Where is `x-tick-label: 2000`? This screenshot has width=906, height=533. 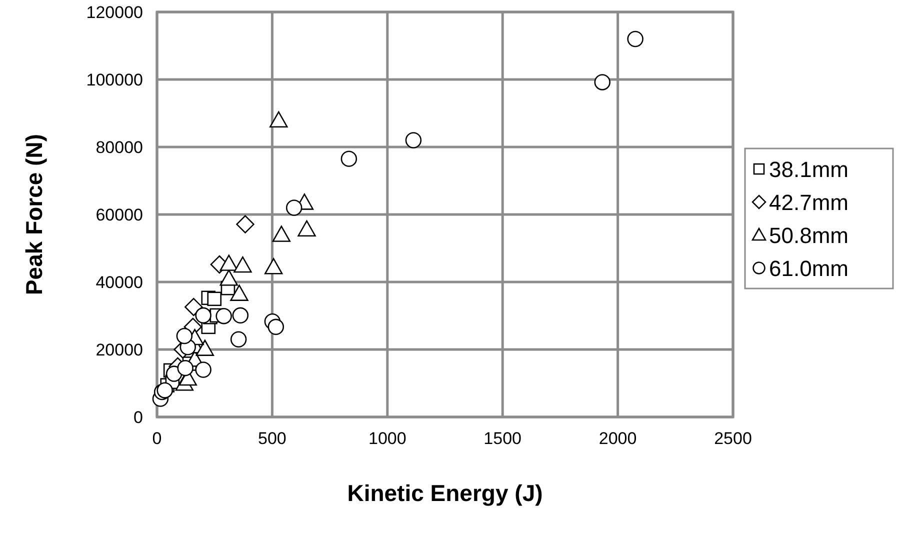
x-tick-label: 2000 is located at coordinates (617, 438).